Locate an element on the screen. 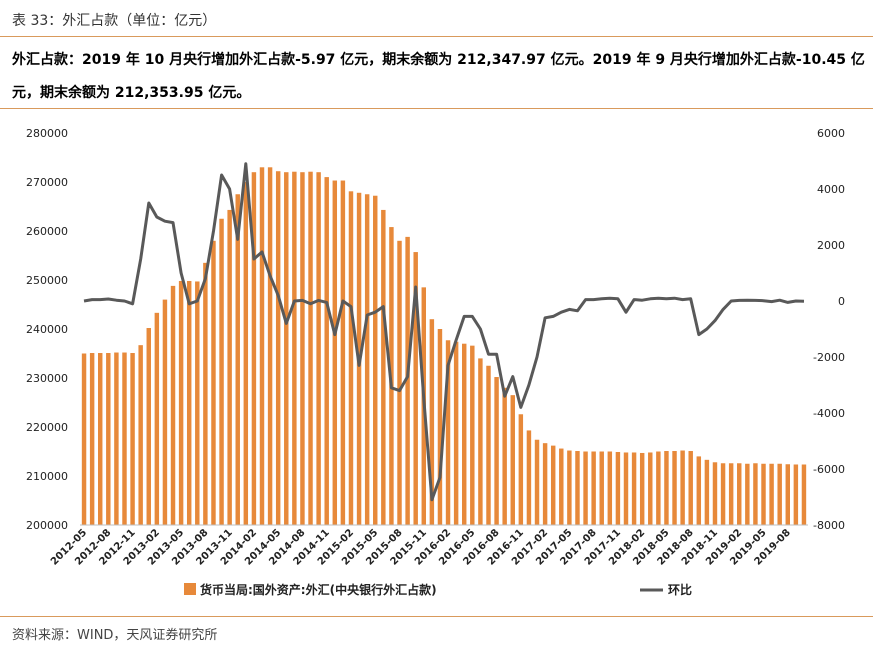 The height and width of the screenshot is (653, 873). left-axis-tick-label: 270000 is located at coordinates (47, 182).